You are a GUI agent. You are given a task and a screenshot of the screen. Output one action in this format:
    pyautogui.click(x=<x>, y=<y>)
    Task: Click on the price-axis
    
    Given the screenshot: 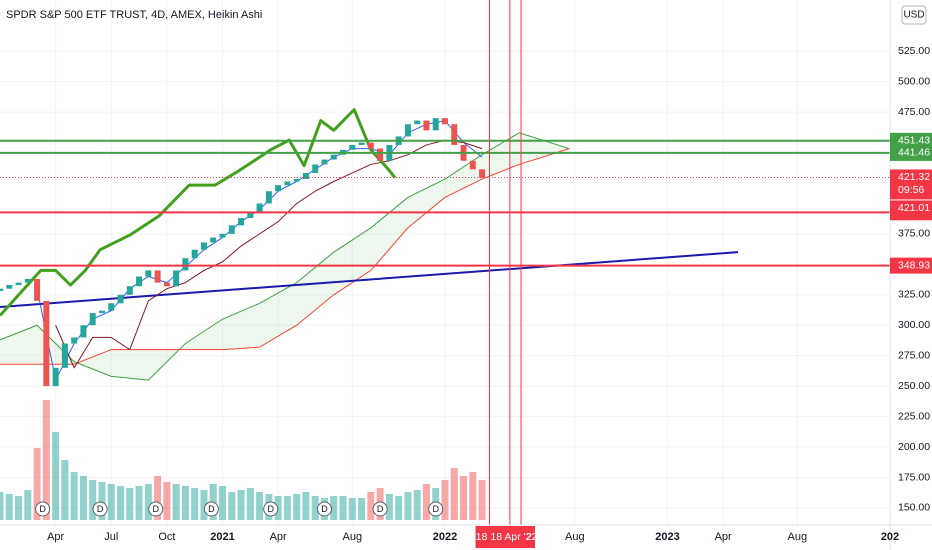 What is the action you would take?
    pyautogui.click(x=911, y=275)
    